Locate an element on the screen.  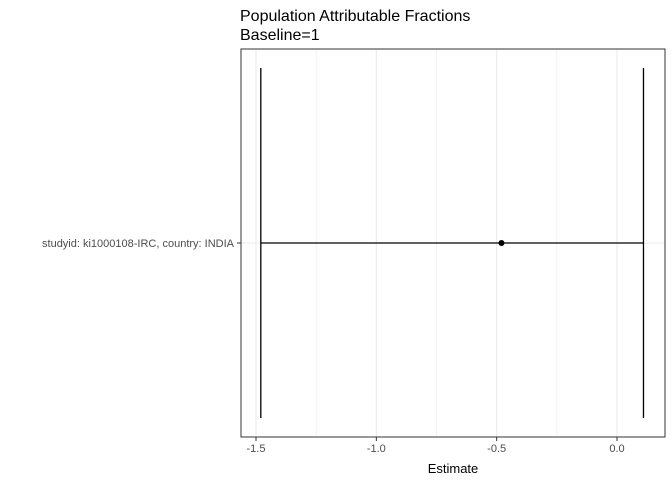
y-tick-label: studyid: ki1000108-IRC, country: INDIA is located at coordinates (138, 244).